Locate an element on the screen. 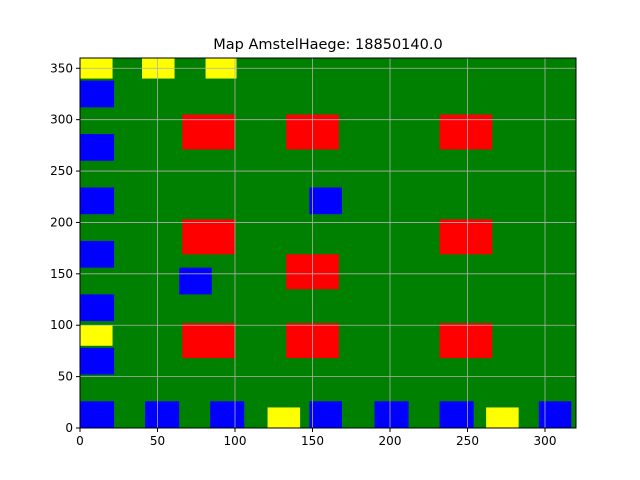  y-tick-label: 50 is located at coordinates (65, 377).